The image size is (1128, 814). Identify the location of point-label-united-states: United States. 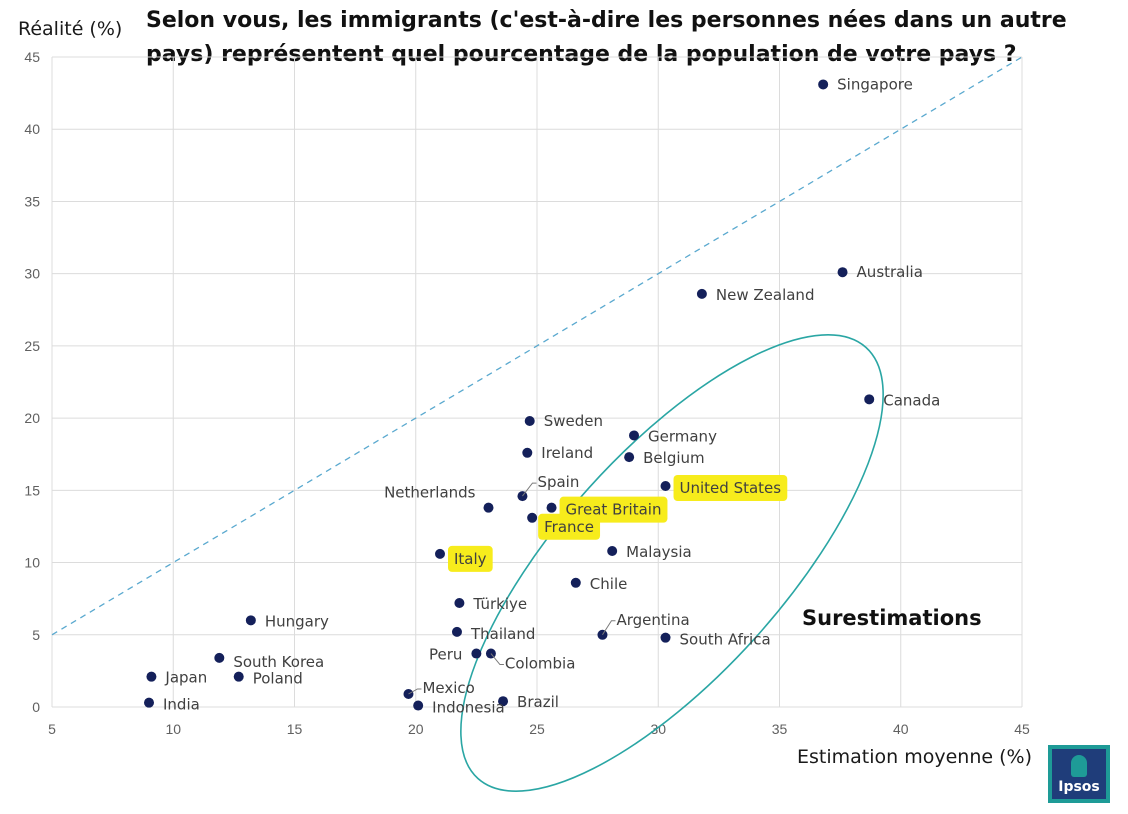
(731, 488).